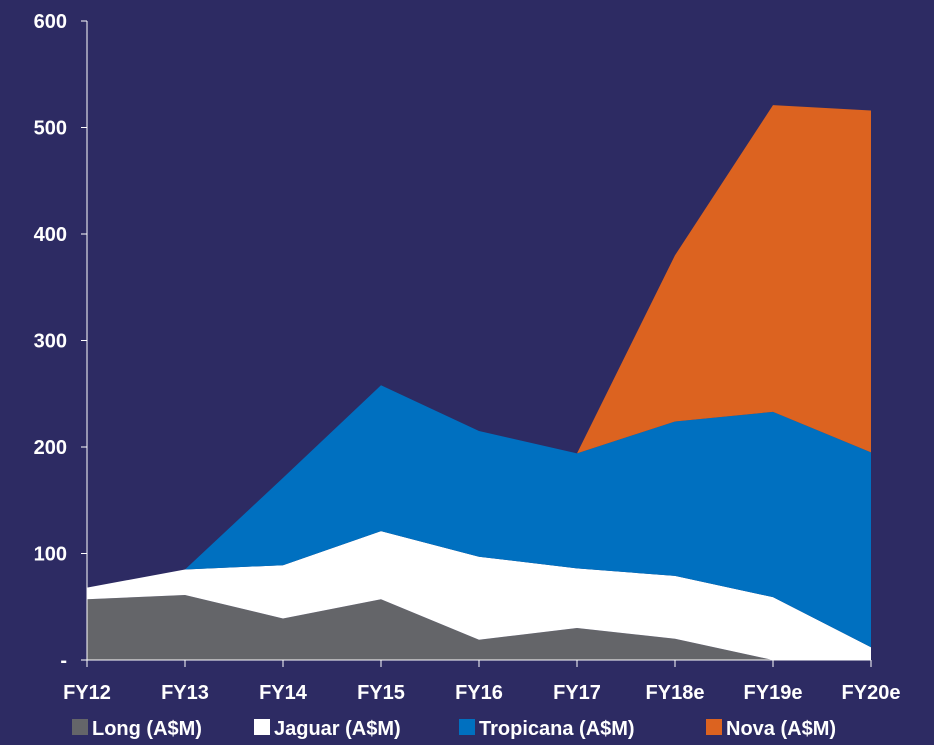  What do you see at coordinates (50, 129) in the screenshot?
I see `y-tick-label: 500` at bounding box center [50, 129].